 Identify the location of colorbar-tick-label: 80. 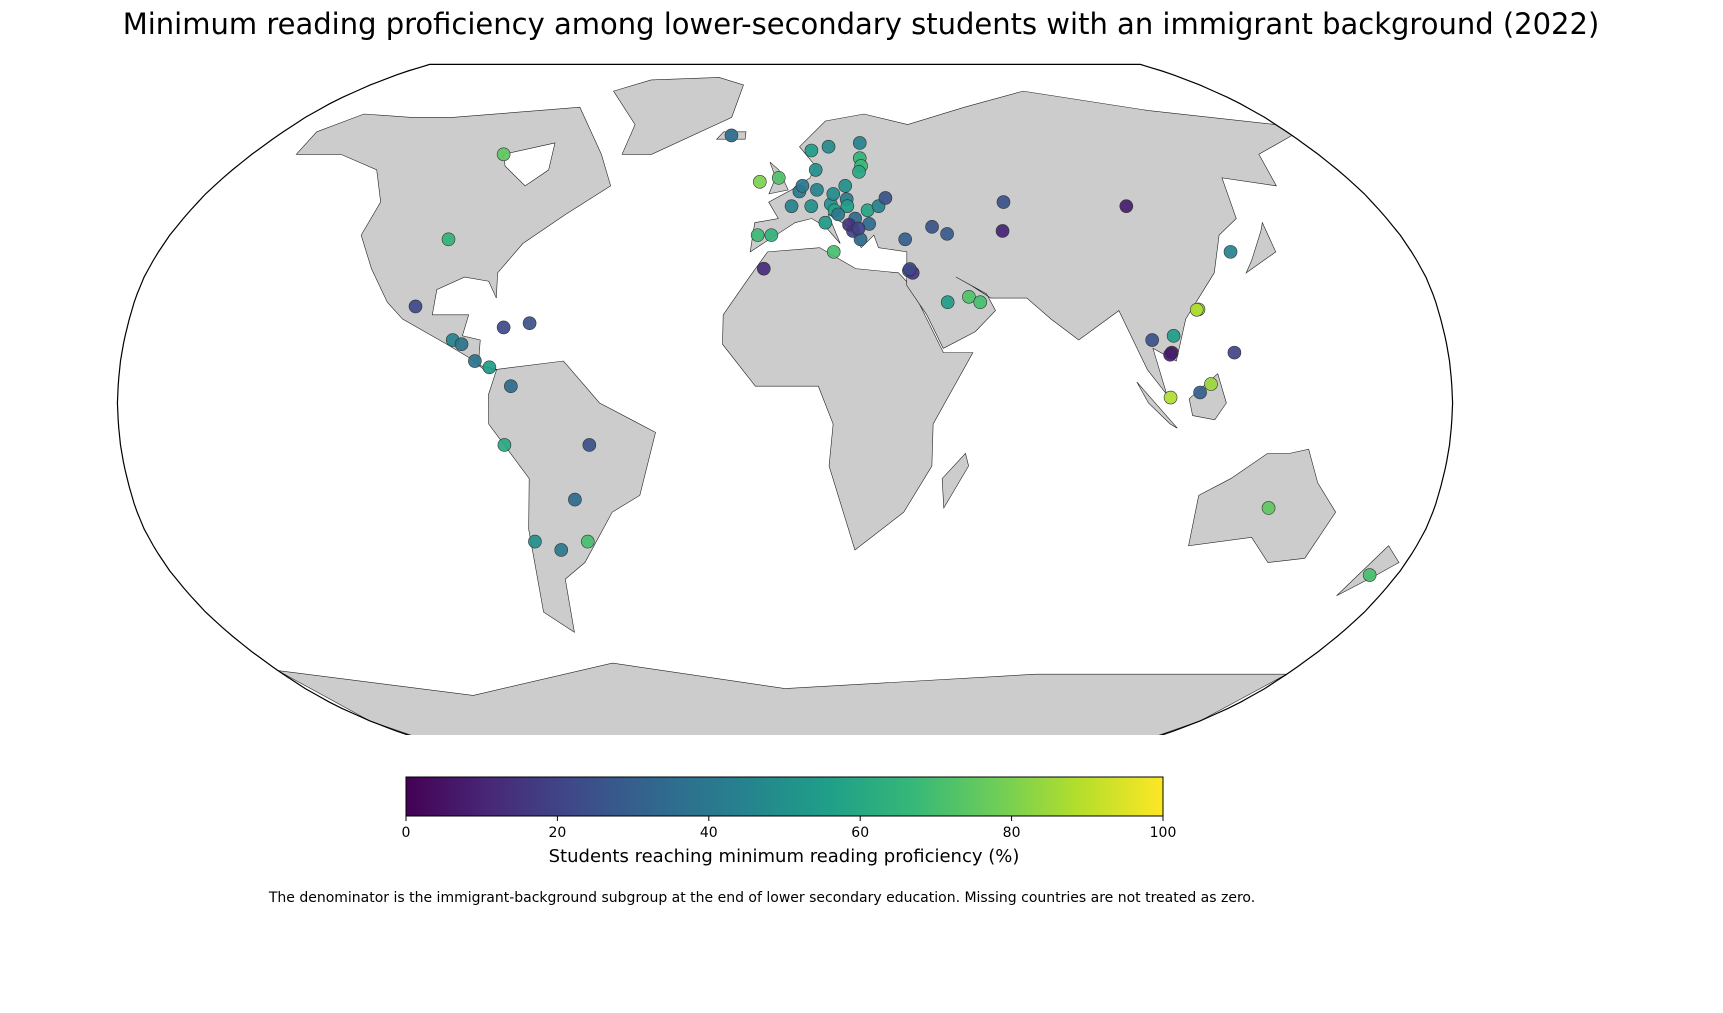
(1012, 833).